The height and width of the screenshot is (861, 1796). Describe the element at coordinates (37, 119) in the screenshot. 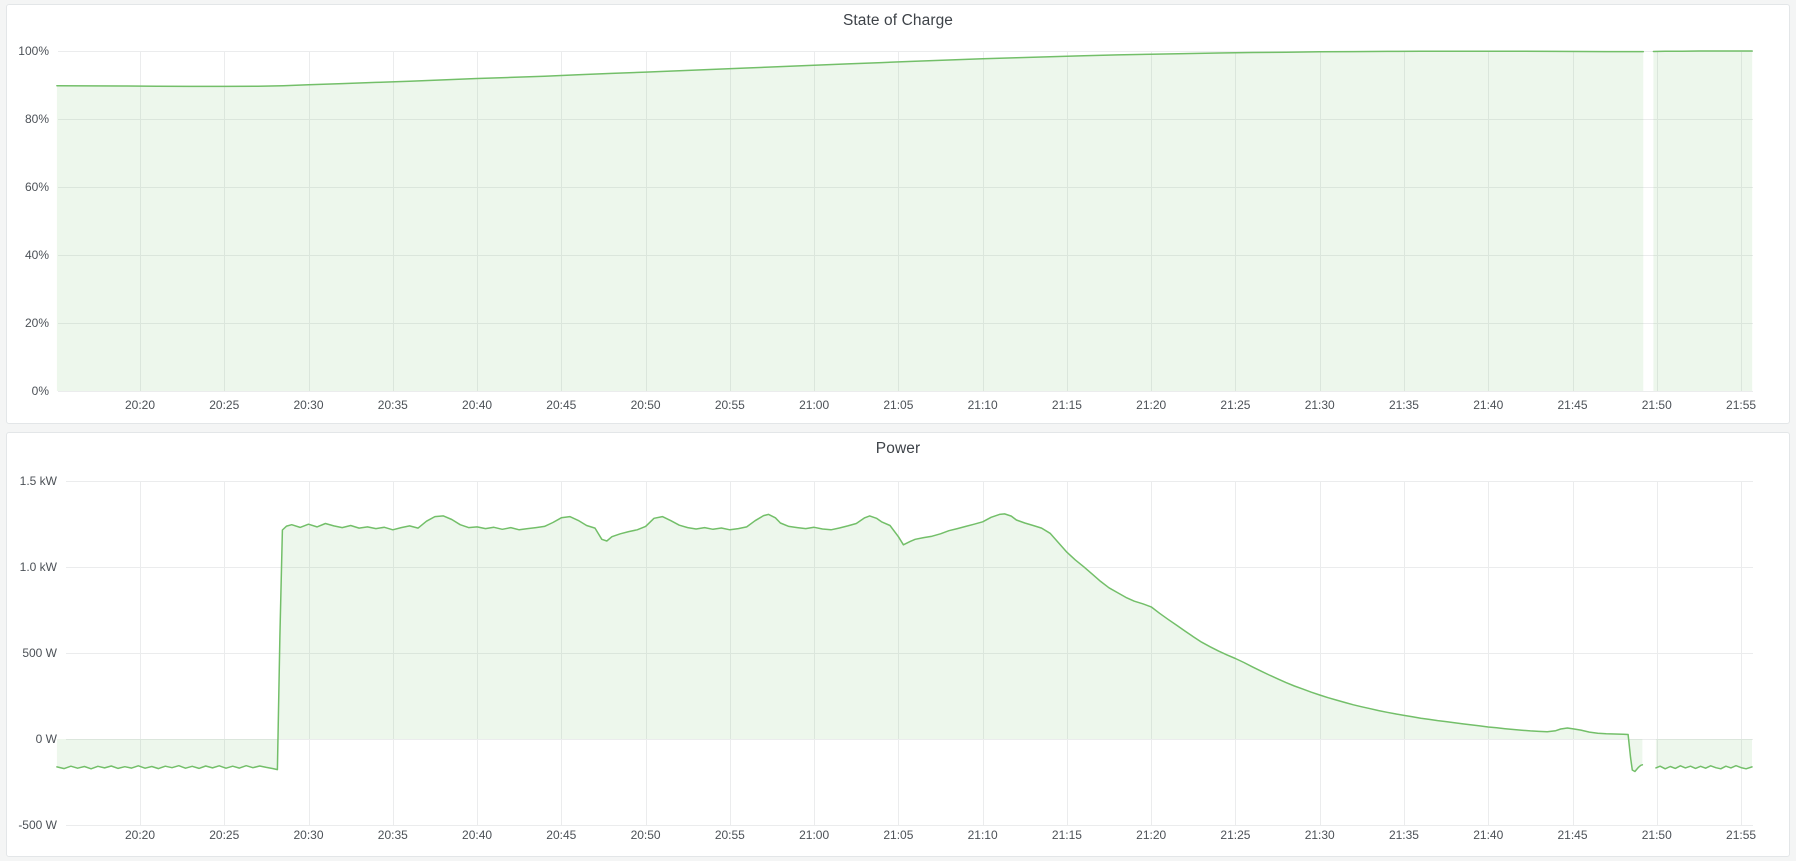

I see `y-axis-tick-label: 80%` at that location.